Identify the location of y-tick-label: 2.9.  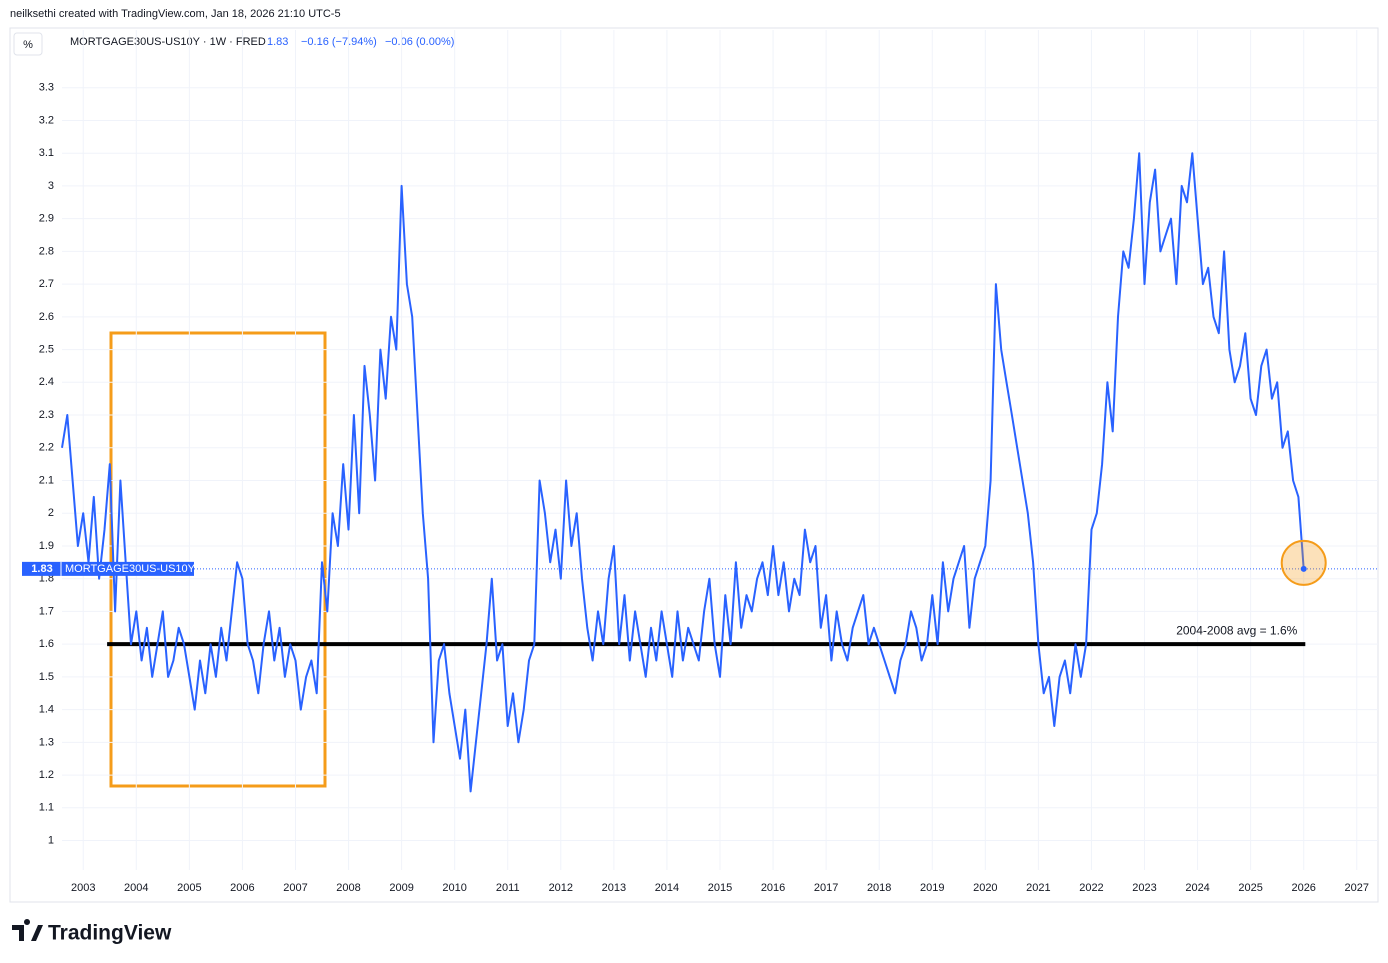
(46, 219).